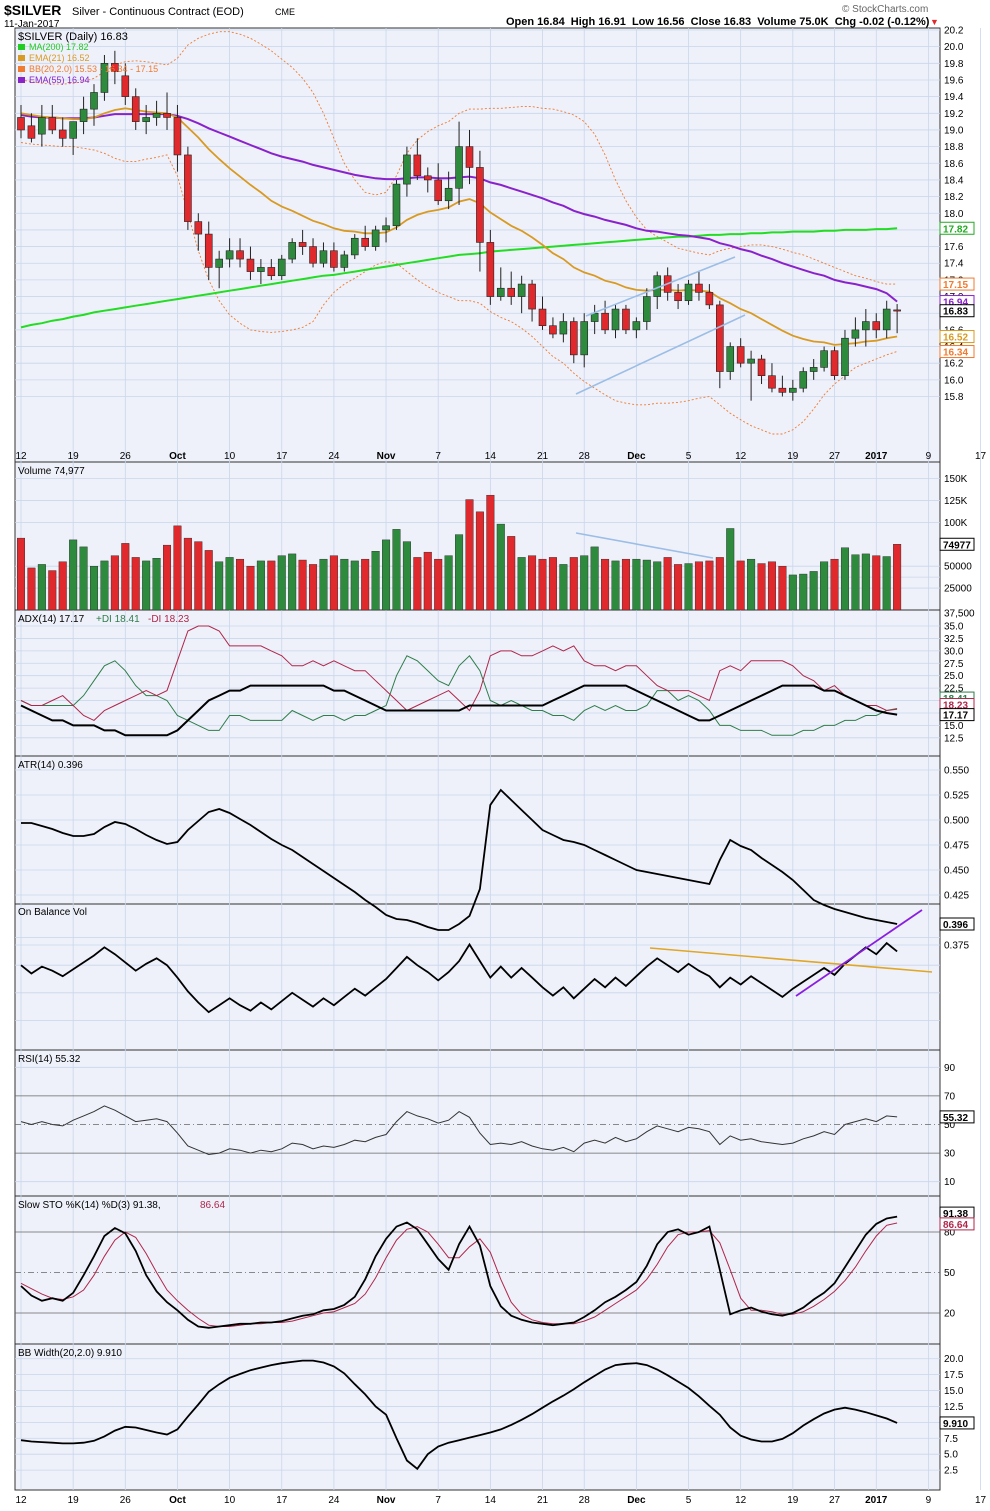  I want to click on x-axis-tick-label: 28, so click(585, 456).